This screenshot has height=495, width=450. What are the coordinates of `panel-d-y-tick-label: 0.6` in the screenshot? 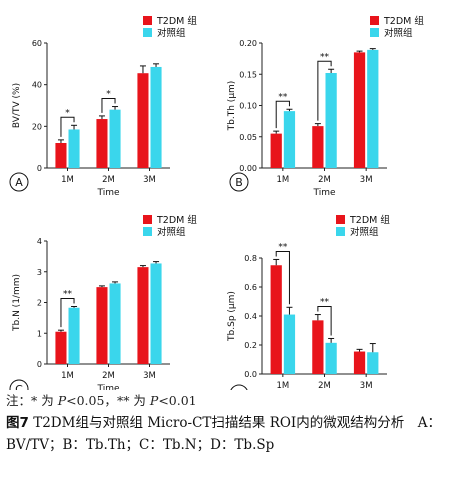 It's located at (250, 287).